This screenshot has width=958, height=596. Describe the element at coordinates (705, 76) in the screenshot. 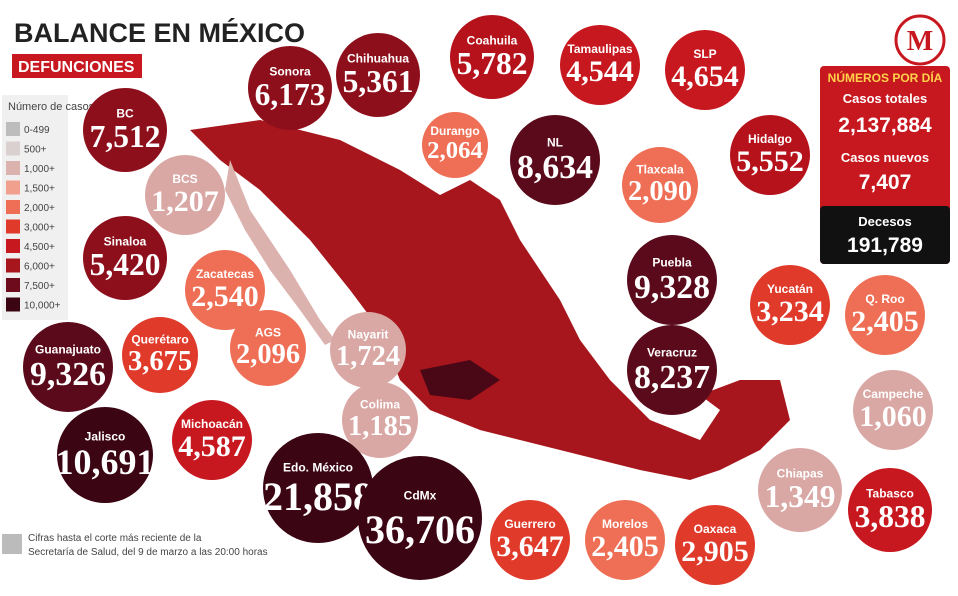

I see `state-value: 4,654` at that location.